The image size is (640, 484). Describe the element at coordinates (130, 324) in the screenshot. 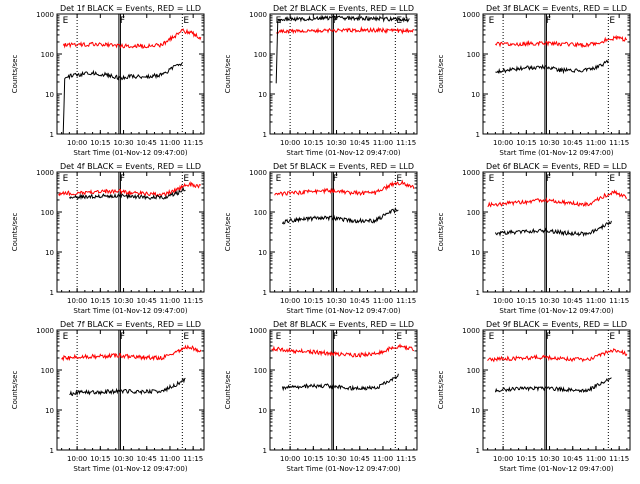

I see `chart-title: Det 7f BLACK = Events, RED = LLD` at that location.